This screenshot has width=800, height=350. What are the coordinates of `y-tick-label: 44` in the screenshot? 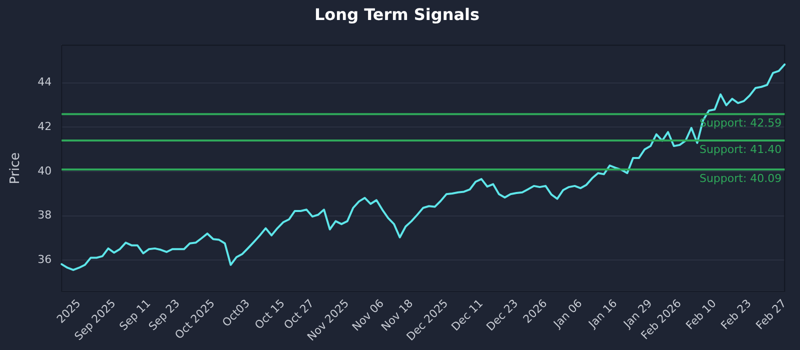 It's located at (45, 82).